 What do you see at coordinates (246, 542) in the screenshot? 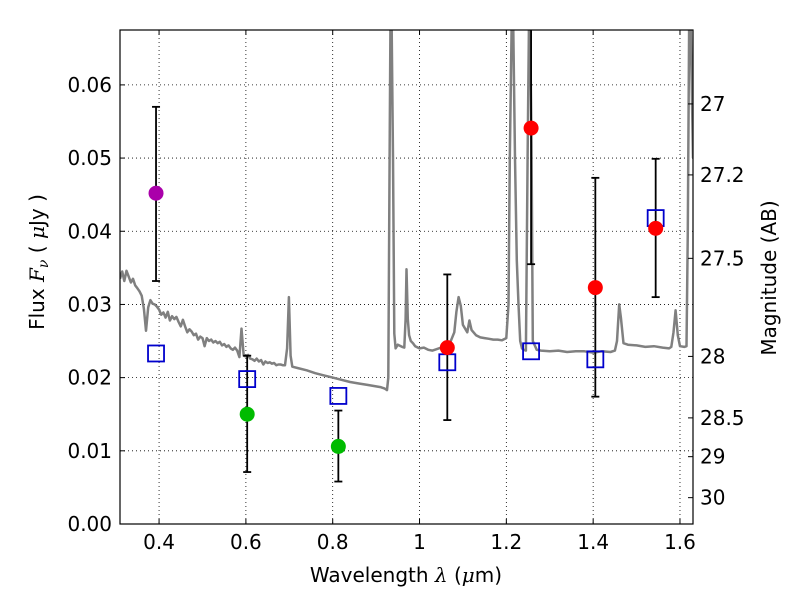
I see `x-tick-label: 0.6` at bounding box center [246, 542].